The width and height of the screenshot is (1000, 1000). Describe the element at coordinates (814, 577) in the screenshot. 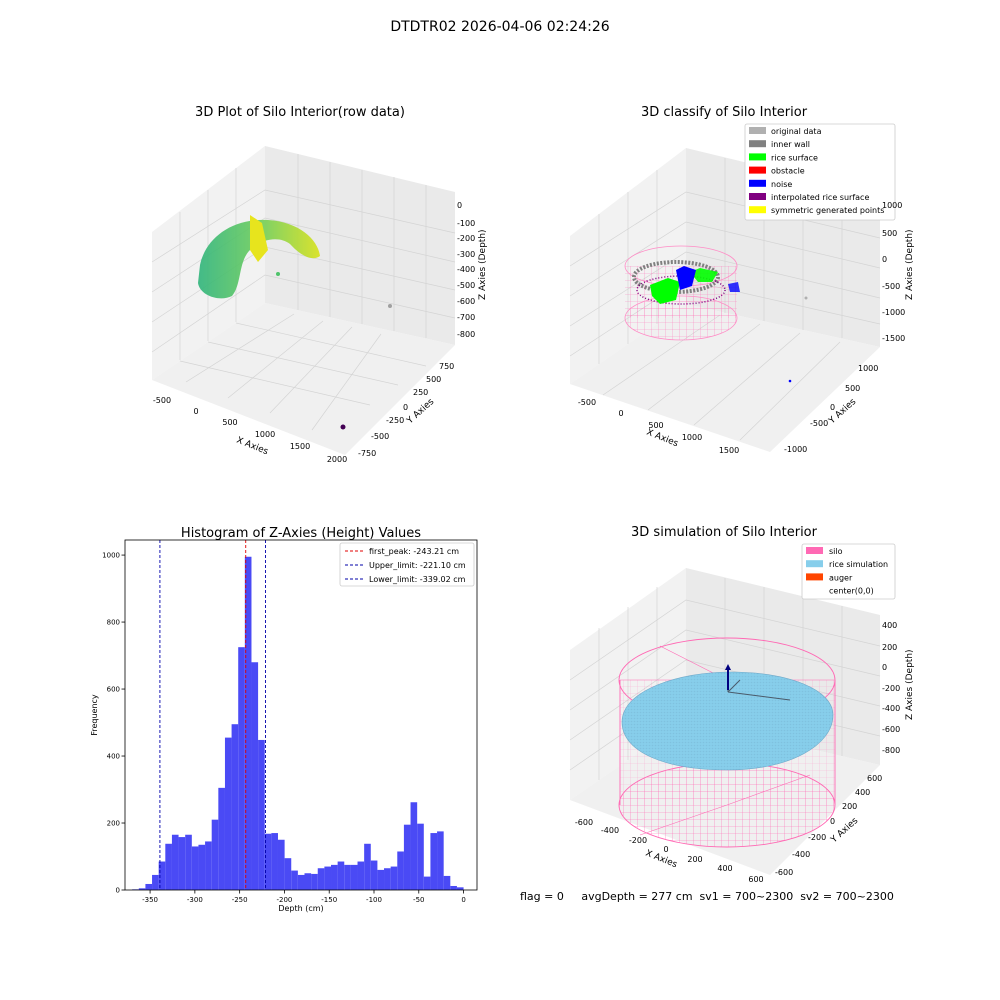

I see `simulation-legend-swatch` at that location.